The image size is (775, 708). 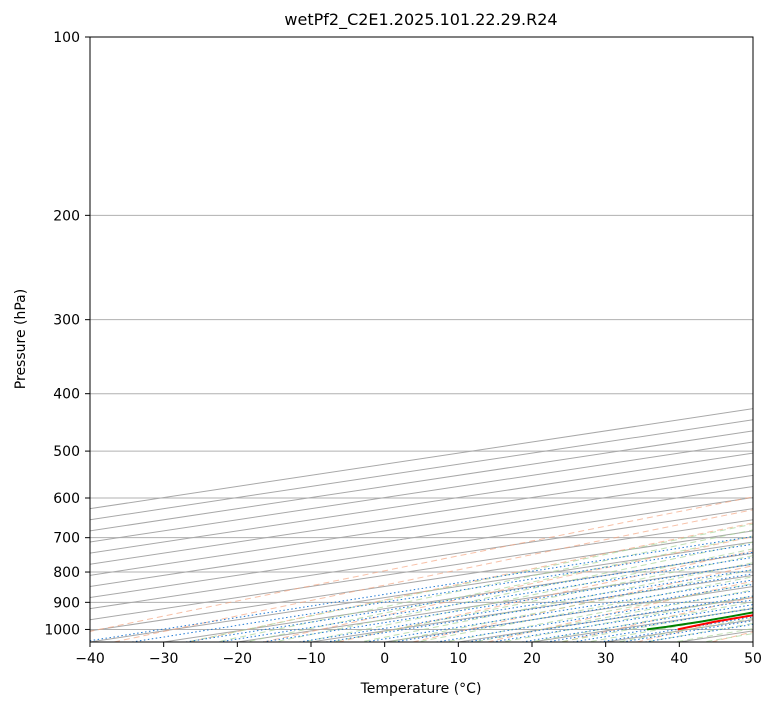 I want to click on y-tick-label: 1000, so click(x=62, y=630).